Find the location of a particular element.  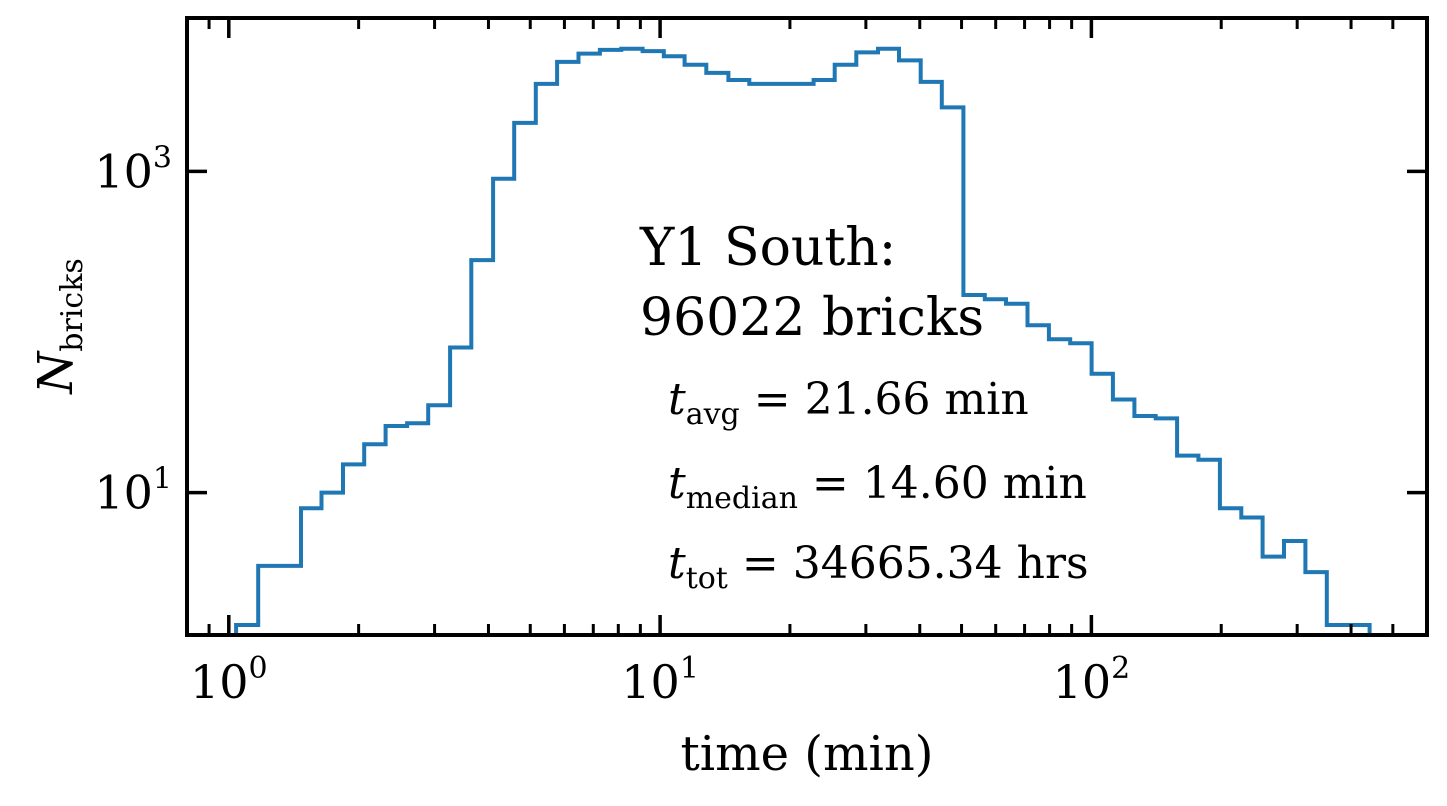

x-axis-title: time (min) is located at coordinates (806, 754).